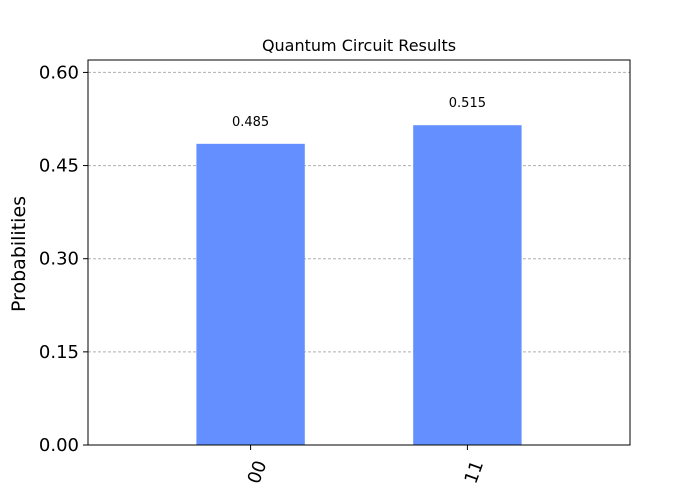  I want to click on x-tick-label-11: 11, so click(475, 472).